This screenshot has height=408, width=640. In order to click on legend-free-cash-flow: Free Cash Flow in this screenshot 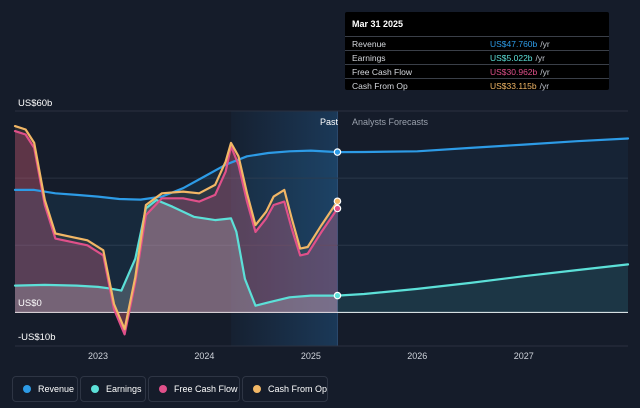, I will do `click(194, 389)`.